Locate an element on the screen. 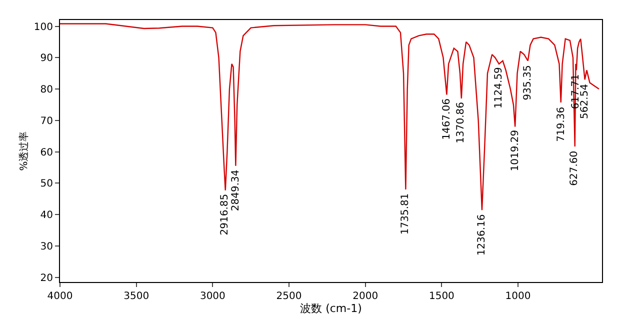  x-tick-label: 2000 is located at coordinates (365, 296).